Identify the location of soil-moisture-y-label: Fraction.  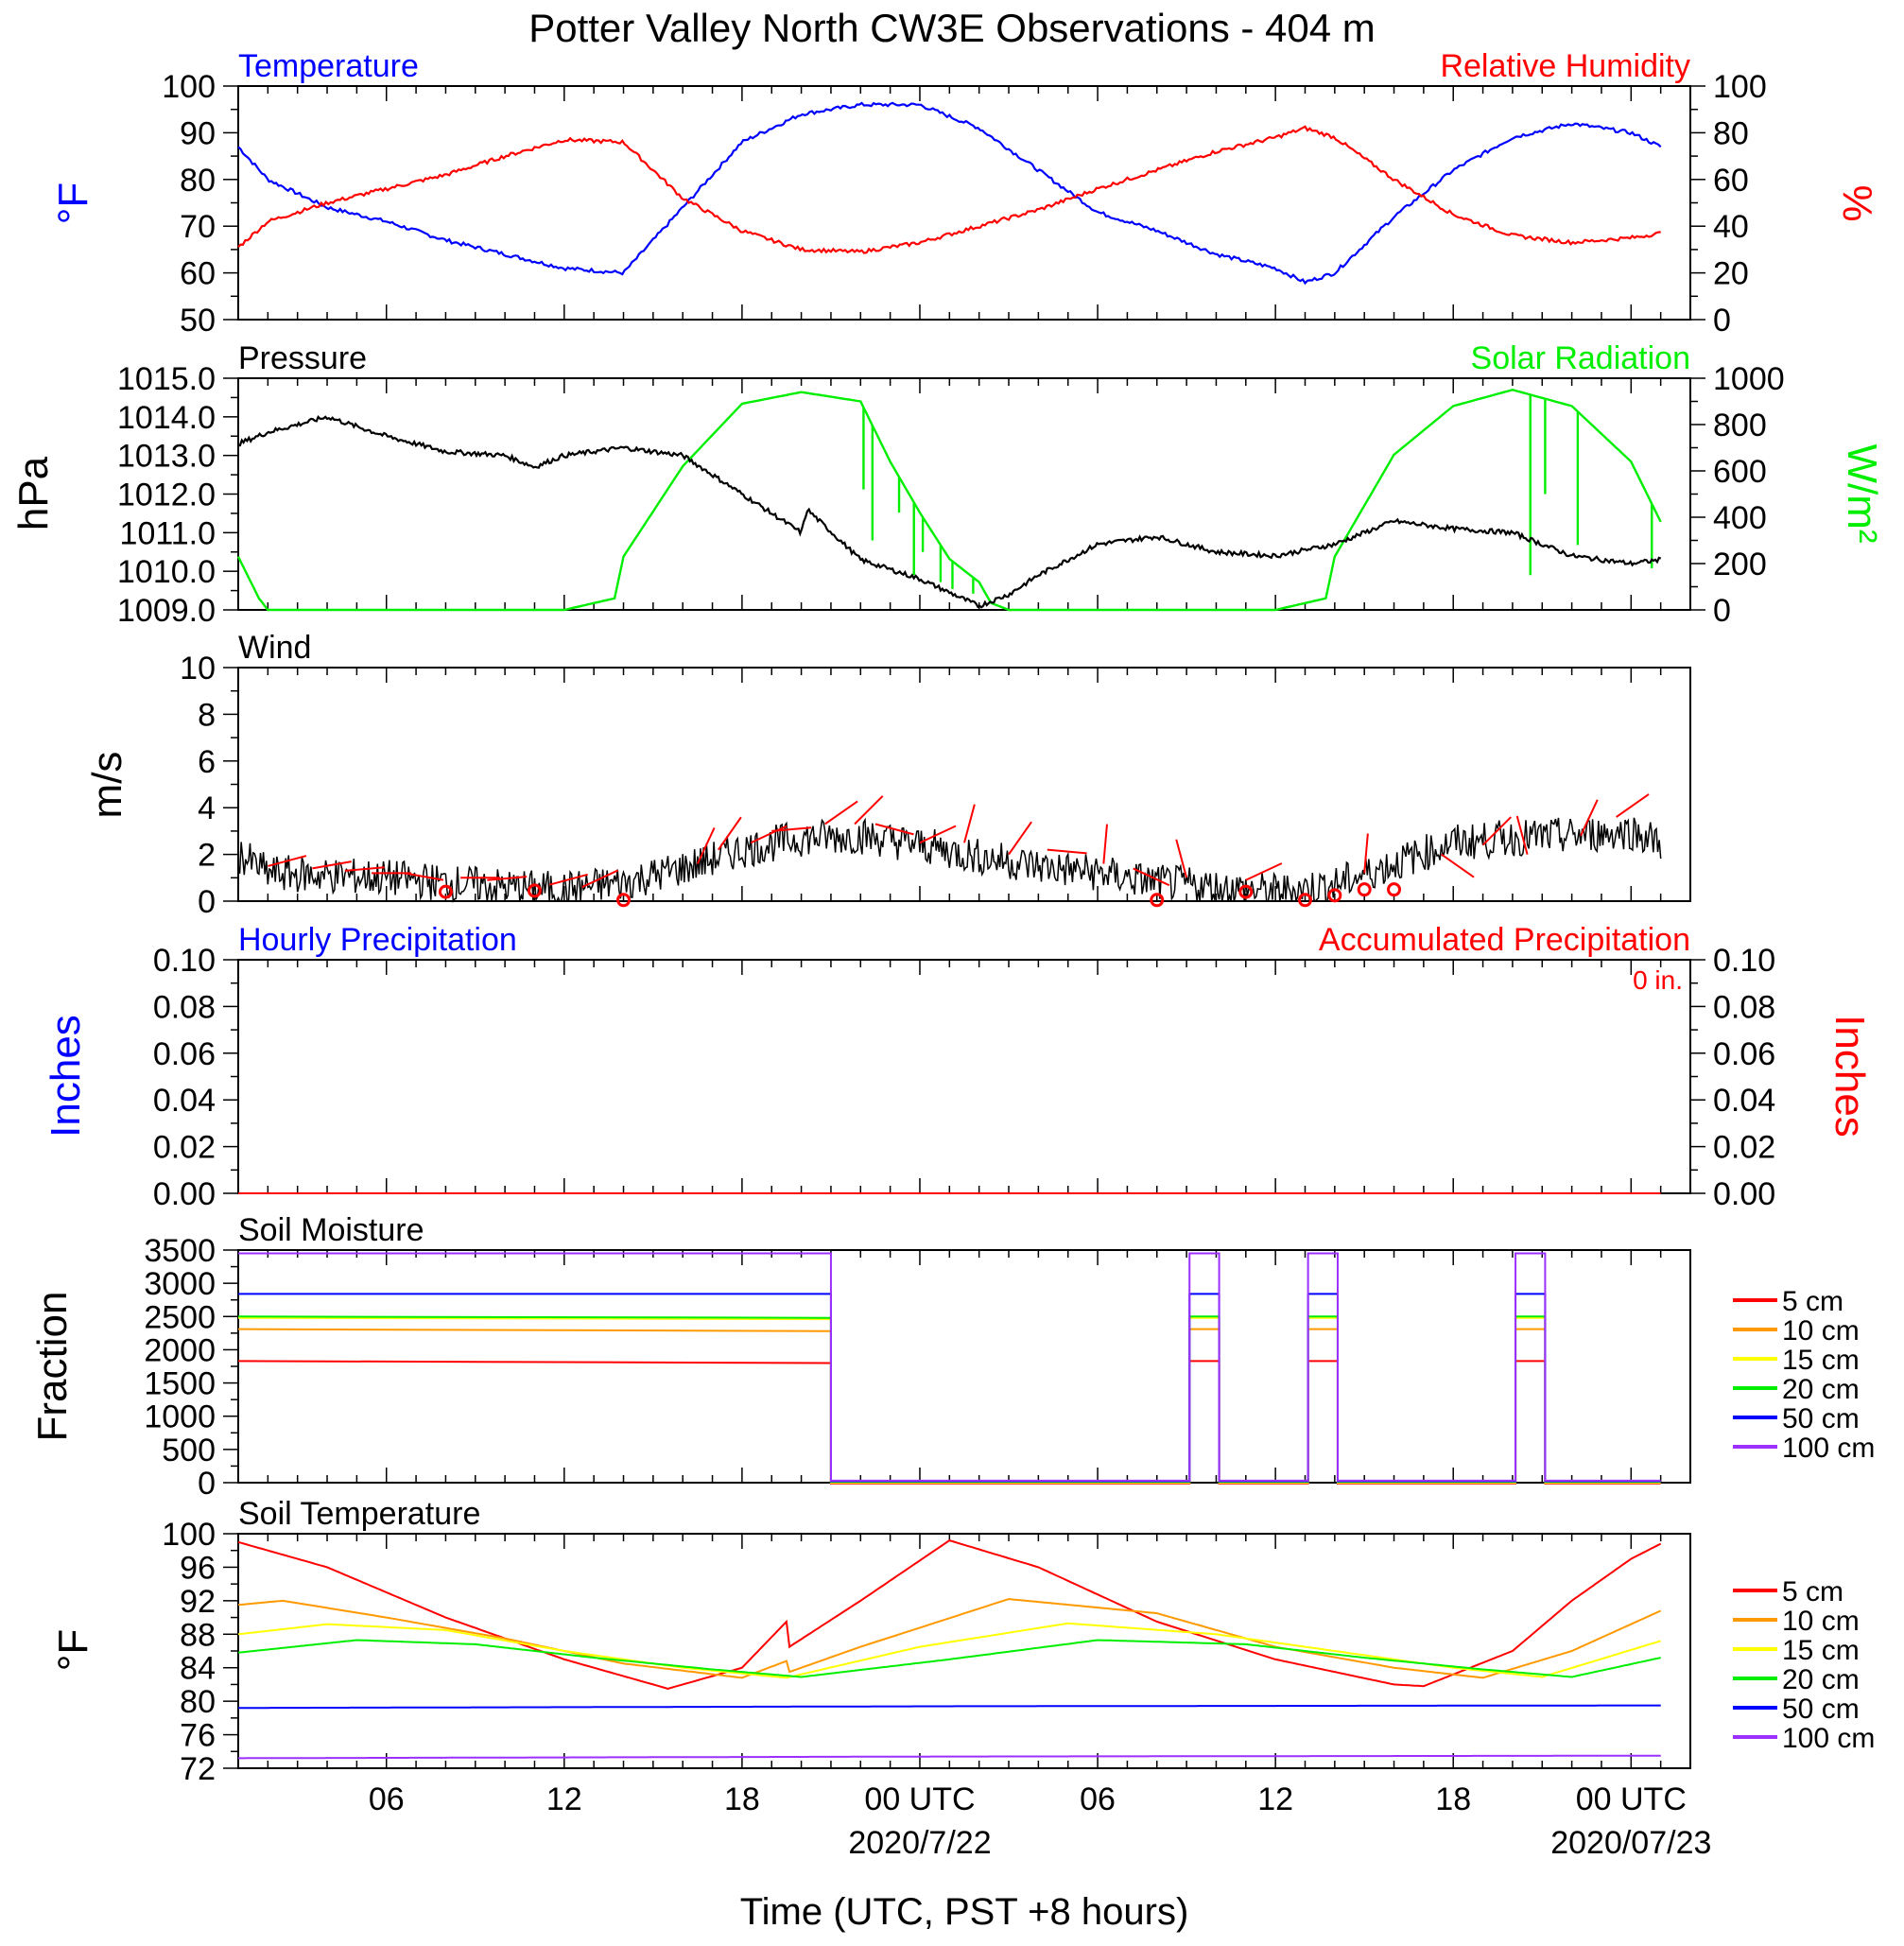
(52, 1367).